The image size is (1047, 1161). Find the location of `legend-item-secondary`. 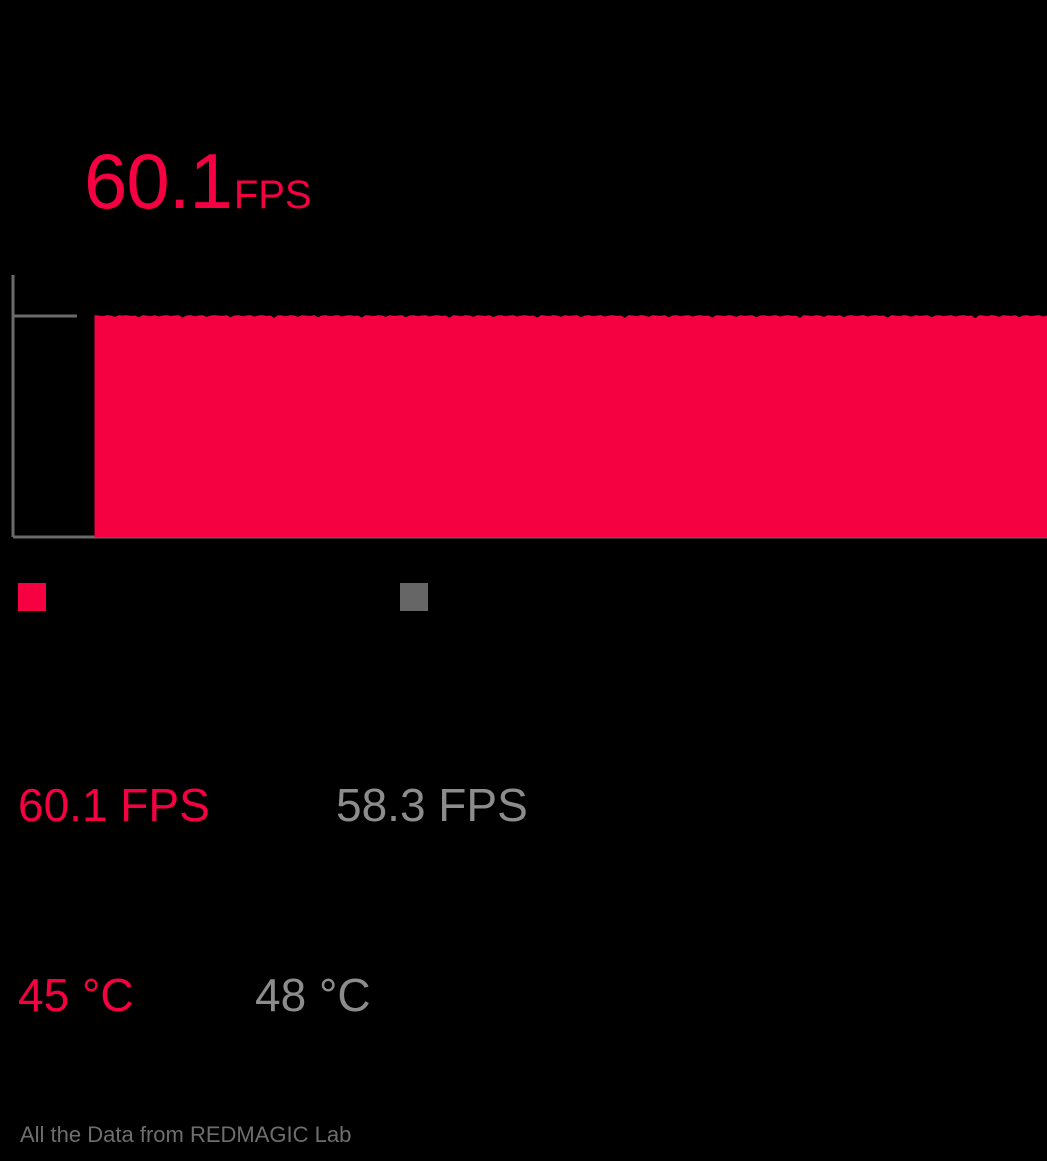

legend-item-secondary is located at coordinates (420, 597).